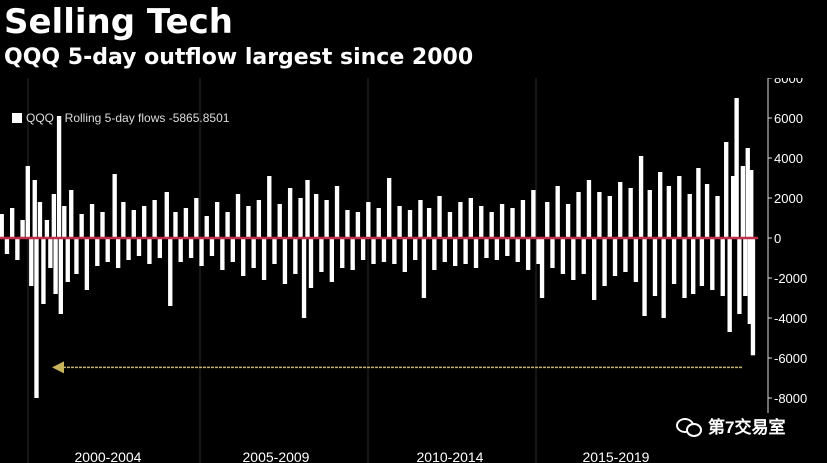  Describe the element at coordinates (788, 158) in the screenshot. I see `y-tick-label: 4000` at that location.